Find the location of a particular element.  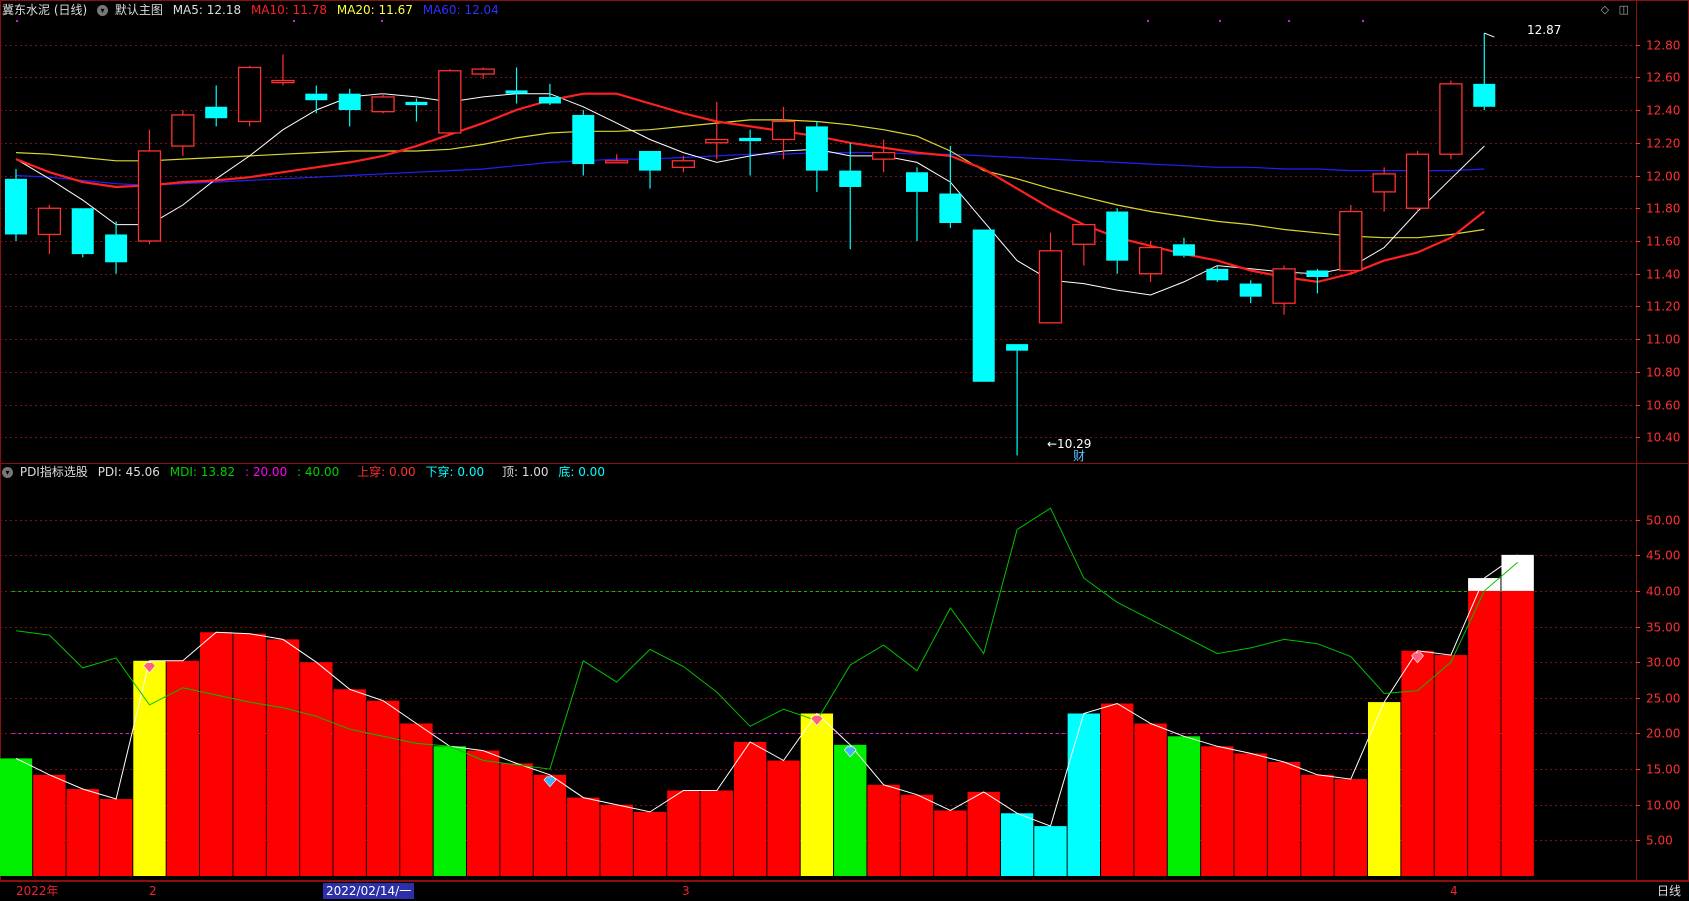

pdi-bar-cap is located at coordinates (1484, 584).